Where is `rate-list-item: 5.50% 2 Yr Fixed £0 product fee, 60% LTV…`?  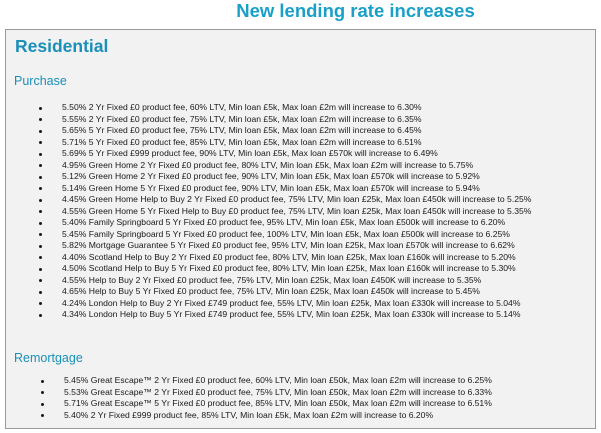 rate-list-item: 5.50% 2 Yr Fixed £0 product fee, 60% LTV… is located at coordinates (268, 108).